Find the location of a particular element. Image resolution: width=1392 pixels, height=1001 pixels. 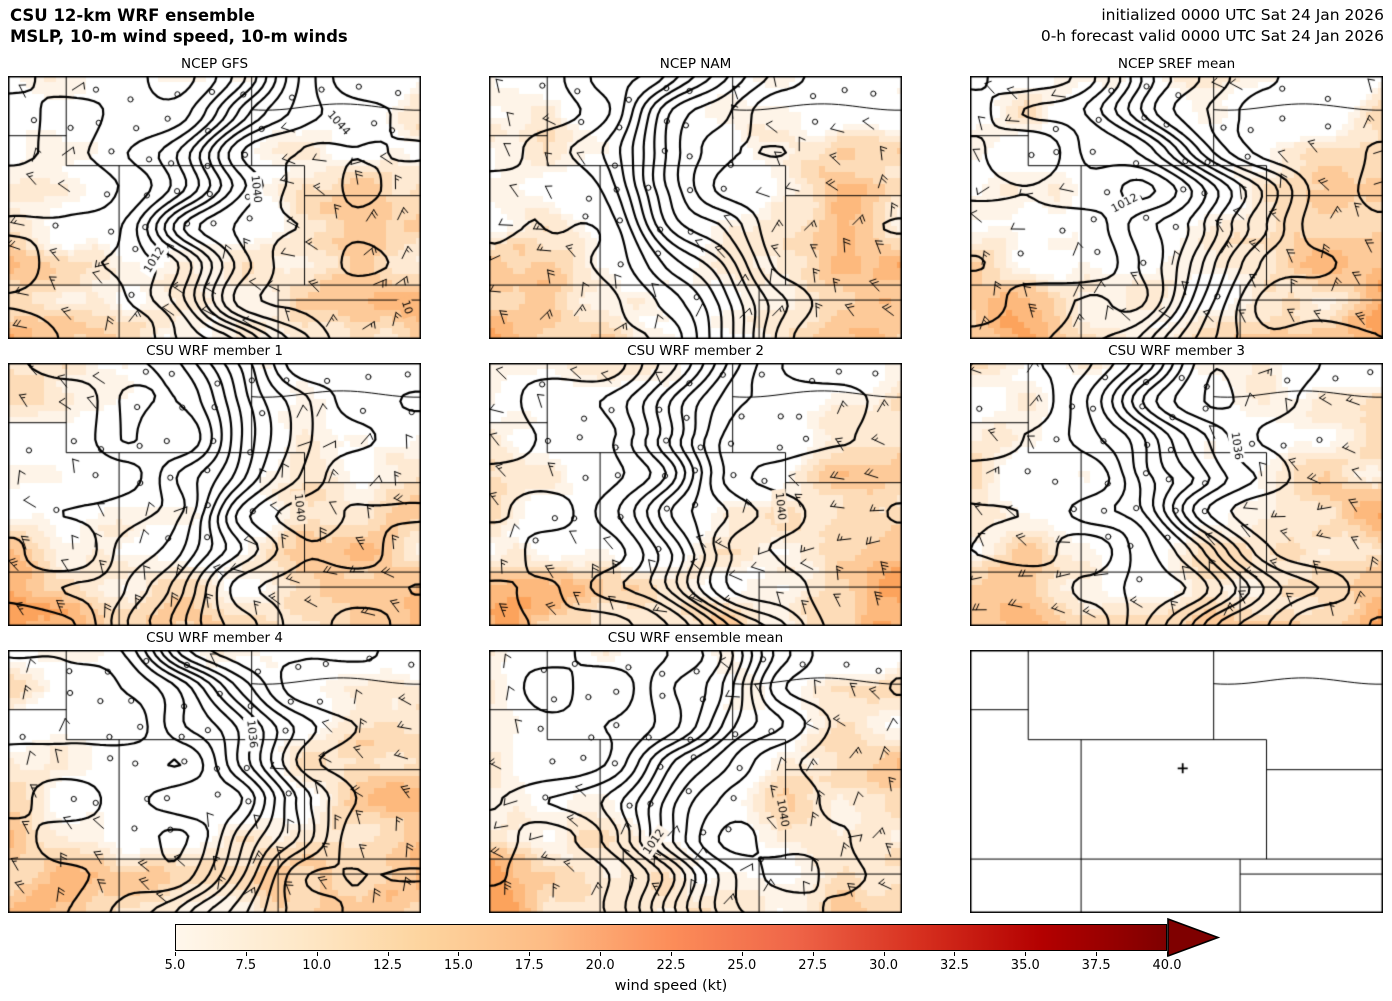

colorbar-tick-label: 5.0 is located at coordinates (175, 965).